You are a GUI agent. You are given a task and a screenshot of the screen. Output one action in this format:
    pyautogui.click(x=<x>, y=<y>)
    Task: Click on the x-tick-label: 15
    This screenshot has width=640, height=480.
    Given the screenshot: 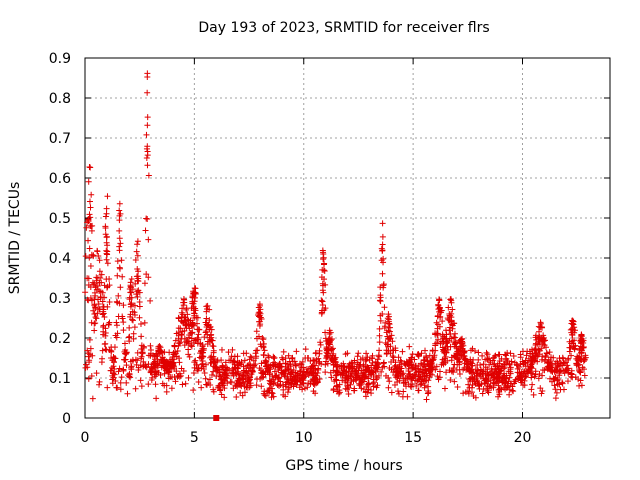 What is the action you would take?
    pyautogui.click(x=413, y=438)
    